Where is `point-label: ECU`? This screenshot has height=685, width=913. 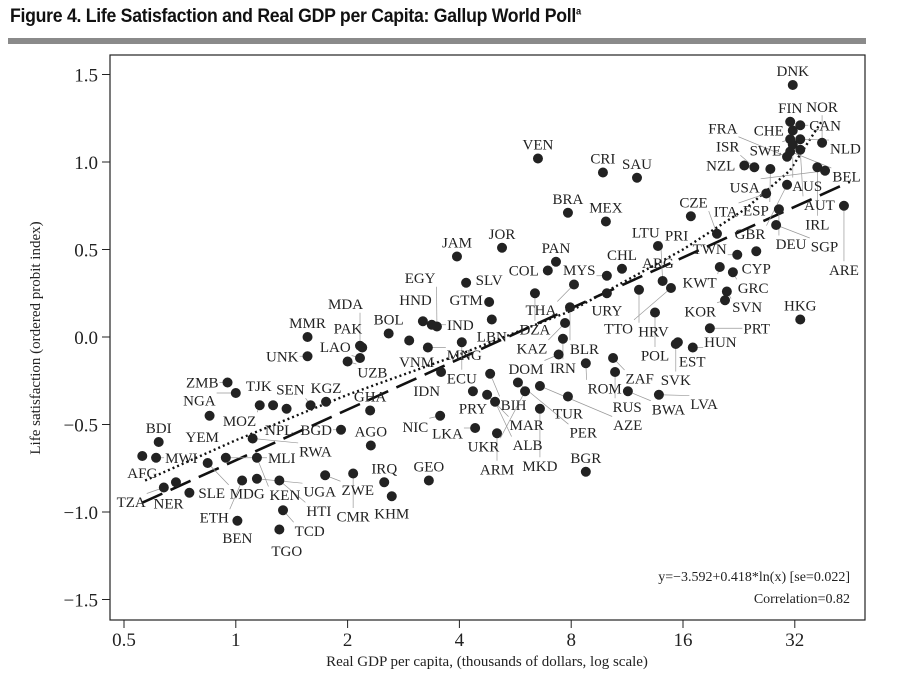
point-label: ECU is located at coordinates (462, 379).